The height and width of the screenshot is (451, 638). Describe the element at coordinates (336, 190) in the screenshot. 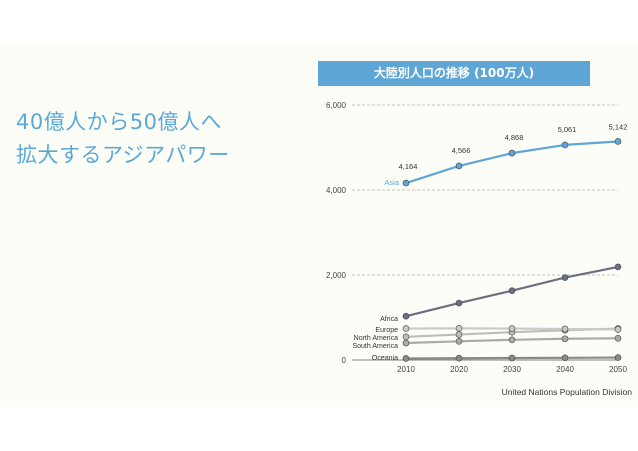

I see `y-tick-label: 4,000` at that location.